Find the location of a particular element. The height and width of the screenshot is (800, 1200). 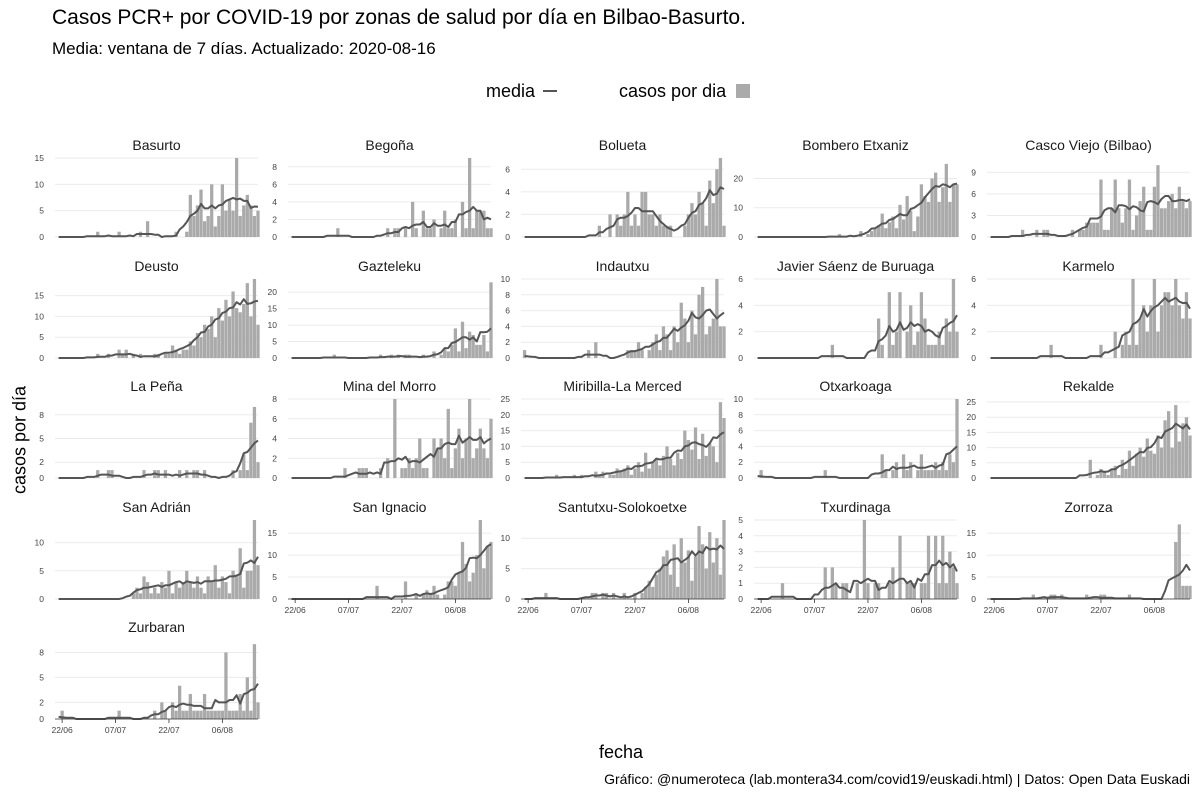

facet-19-ytick-label: 10 is located at coordinates (972, 555).